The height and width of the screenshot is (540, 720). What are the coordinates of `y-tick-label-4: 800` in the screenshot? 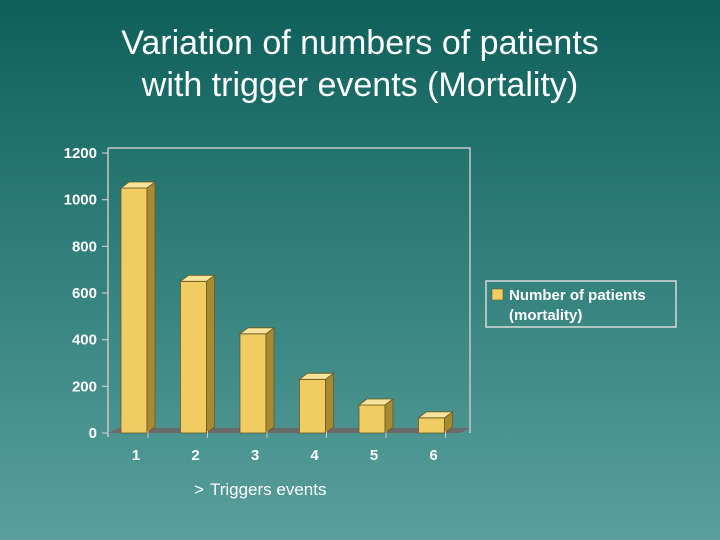 It's located at (84, 246).